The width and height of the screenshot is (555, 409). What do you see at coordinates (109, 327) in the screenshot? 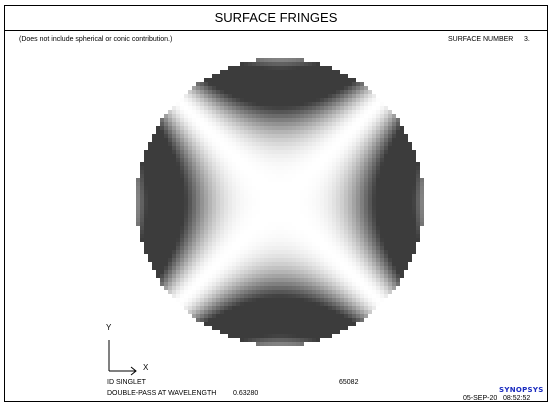
I see `y-axis-label: Y` at bounding box center [109, 327].